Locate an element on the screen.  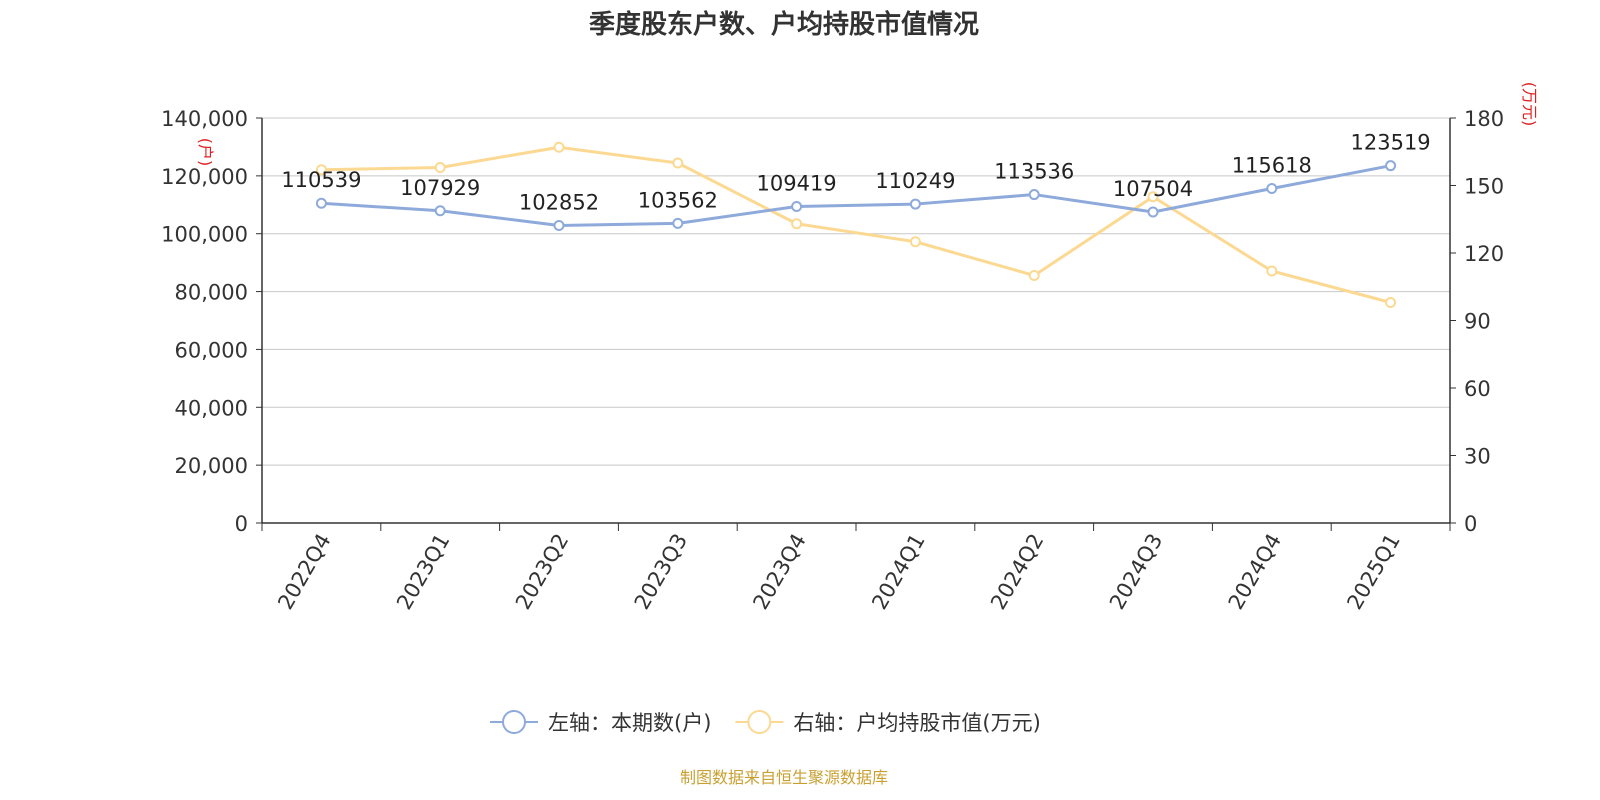
right-tick-label: 60 is located at coordinates (1477, 389).